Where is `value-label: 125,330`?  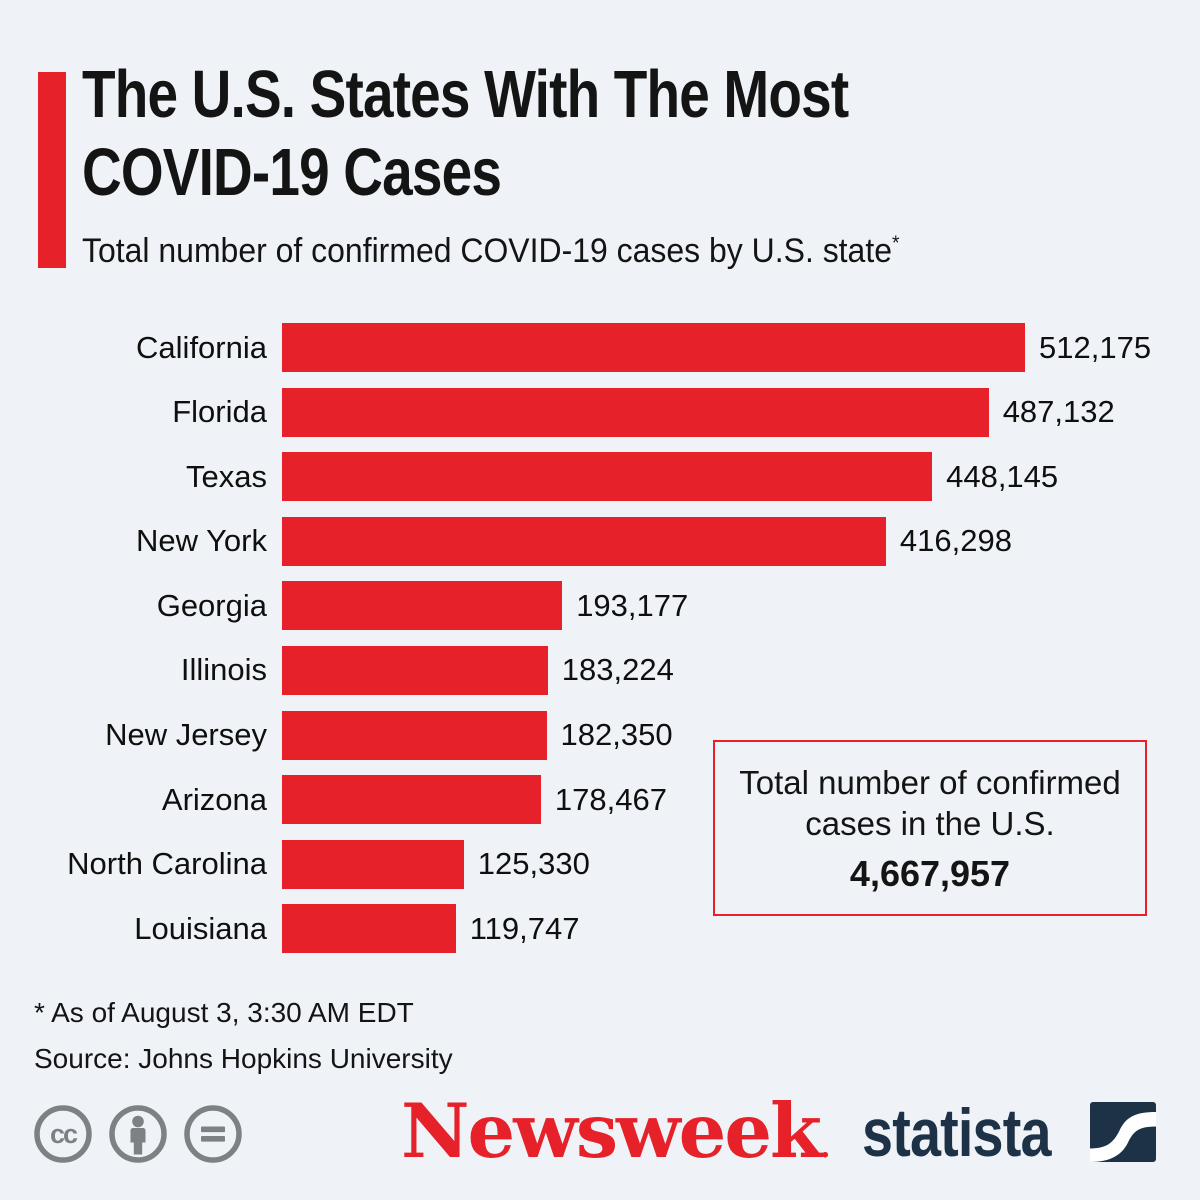 value-label: 125,330 is located at coordinates (533, 864).